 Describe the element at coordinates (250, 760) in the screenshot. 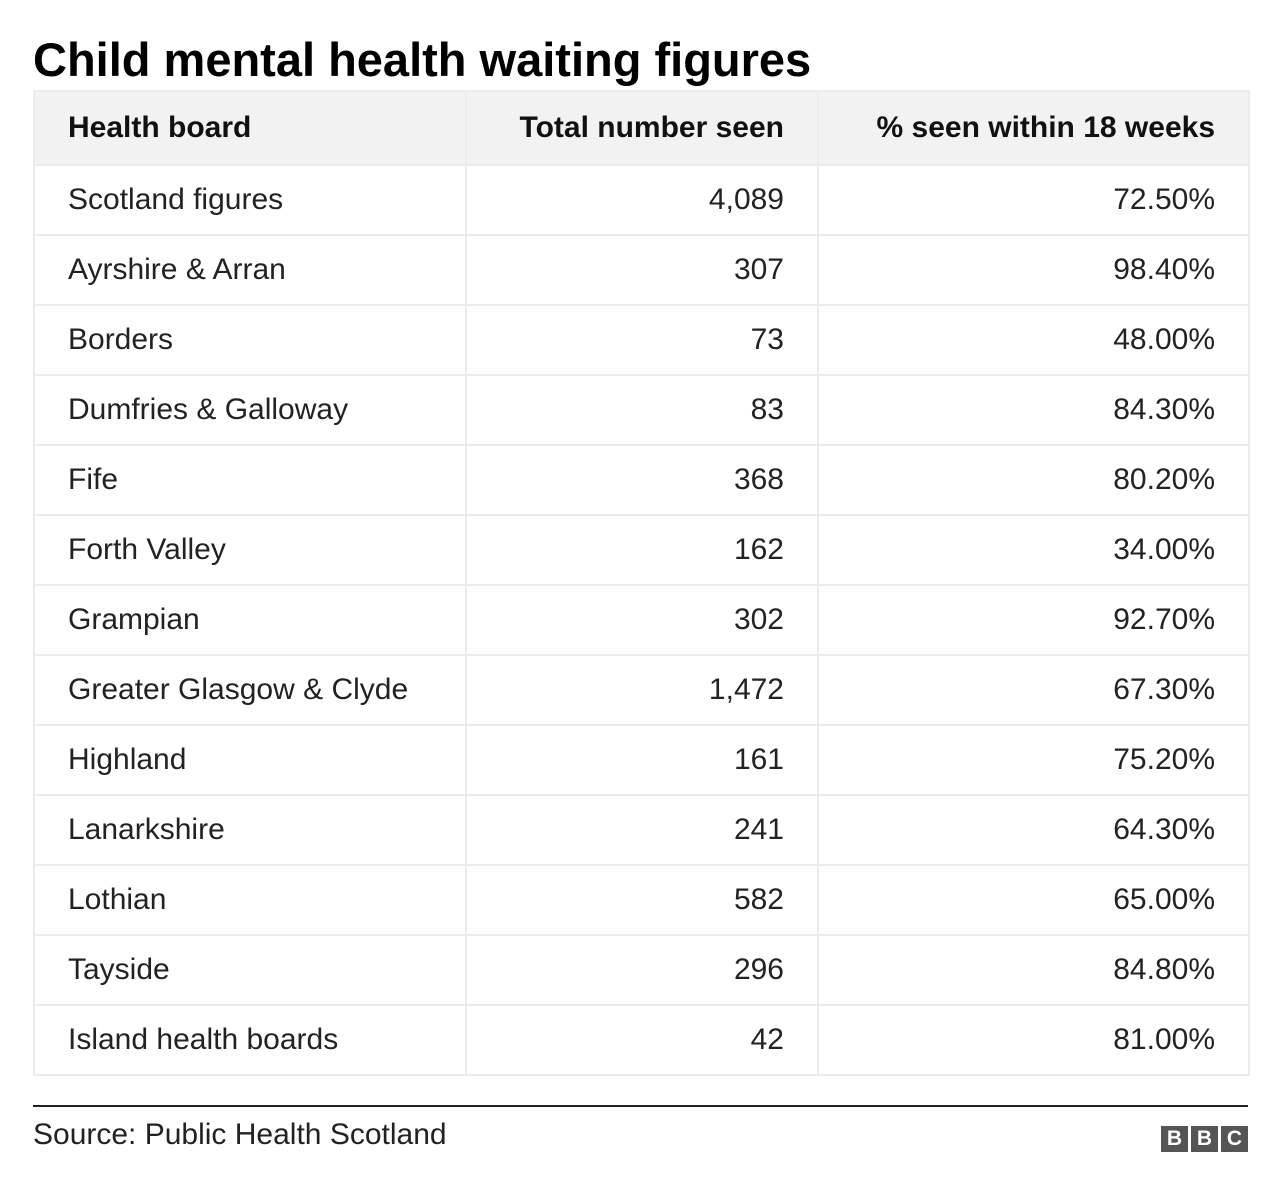

I see `row-health-board-cell: Highland` at that location.